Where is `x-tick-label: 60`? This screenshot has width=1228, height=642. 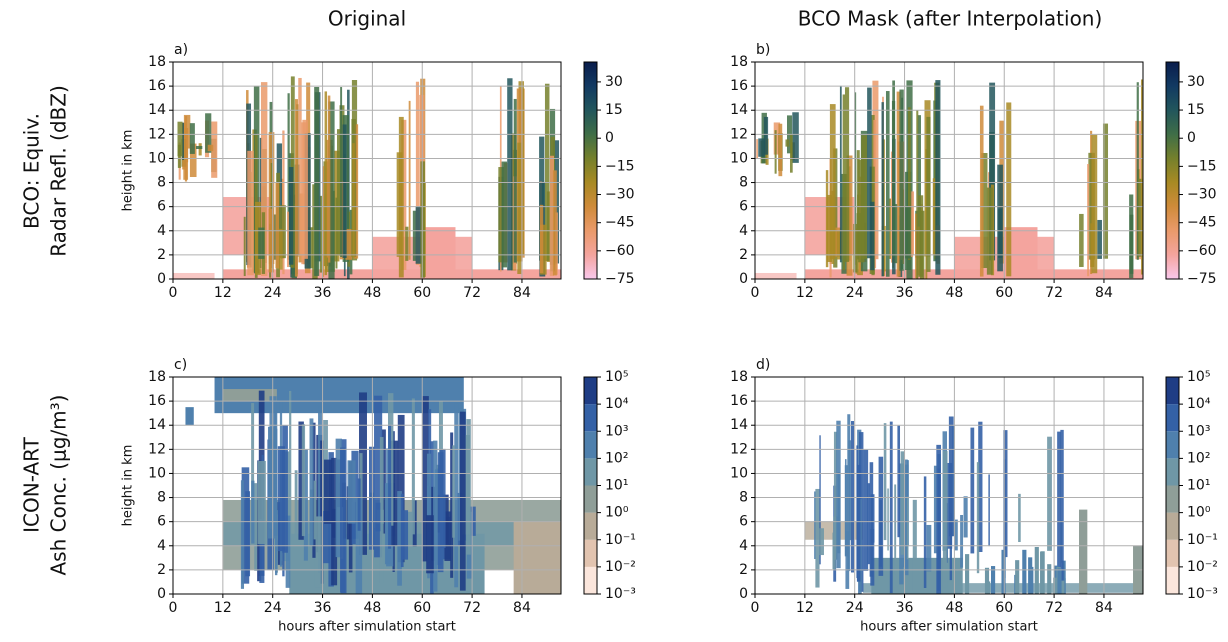 x-tick-label: 60 is located at coordinates (422, 293).